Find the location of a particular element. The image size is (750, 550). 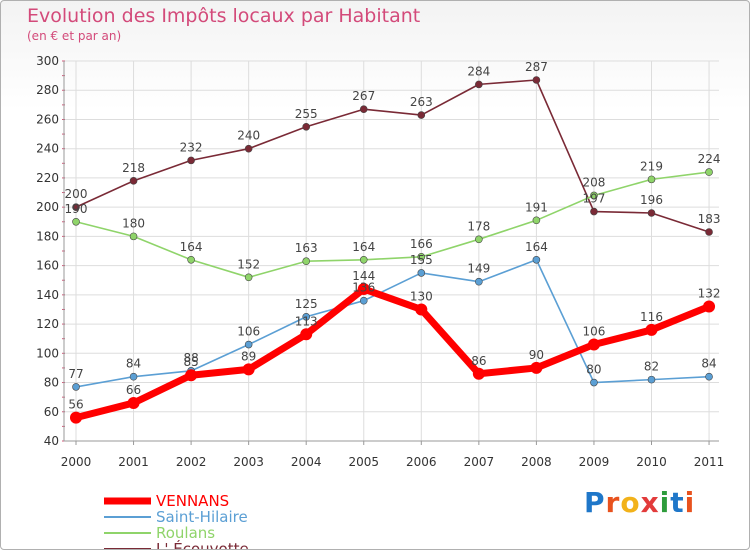

data-label: 180 is located at coordinates (133, 223).